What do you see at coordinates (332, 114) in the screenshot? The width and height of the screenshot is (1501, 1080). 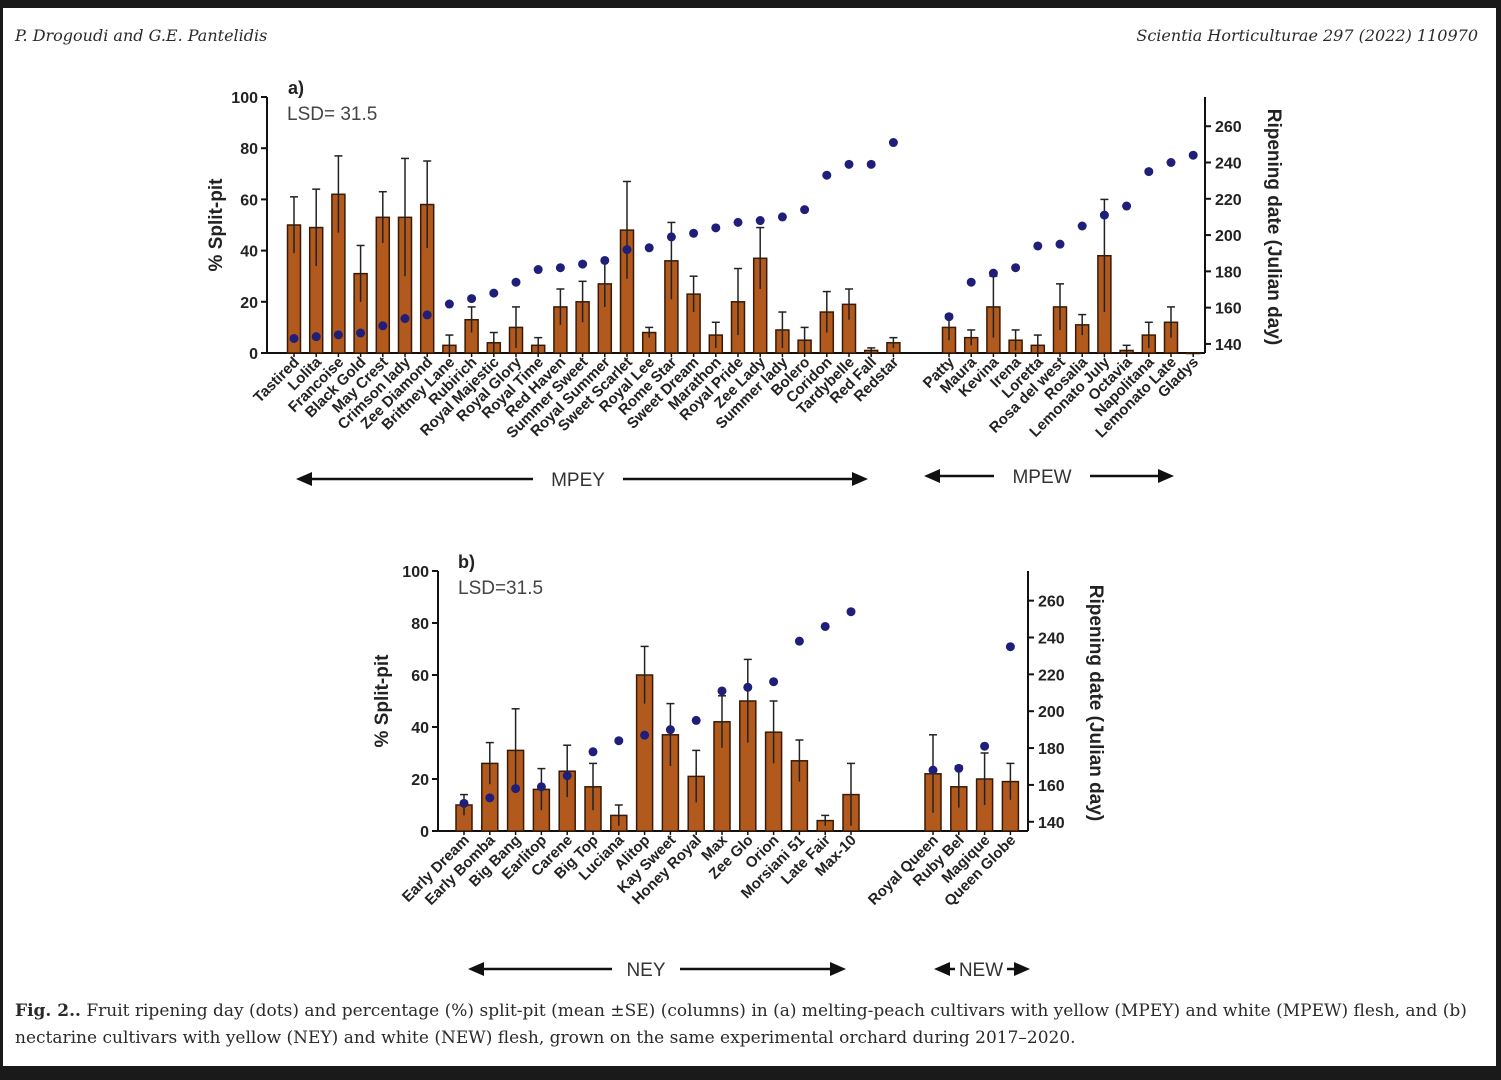 I see `lsd-annotation: LSD= 31.5` at bounding box center [332, 114].